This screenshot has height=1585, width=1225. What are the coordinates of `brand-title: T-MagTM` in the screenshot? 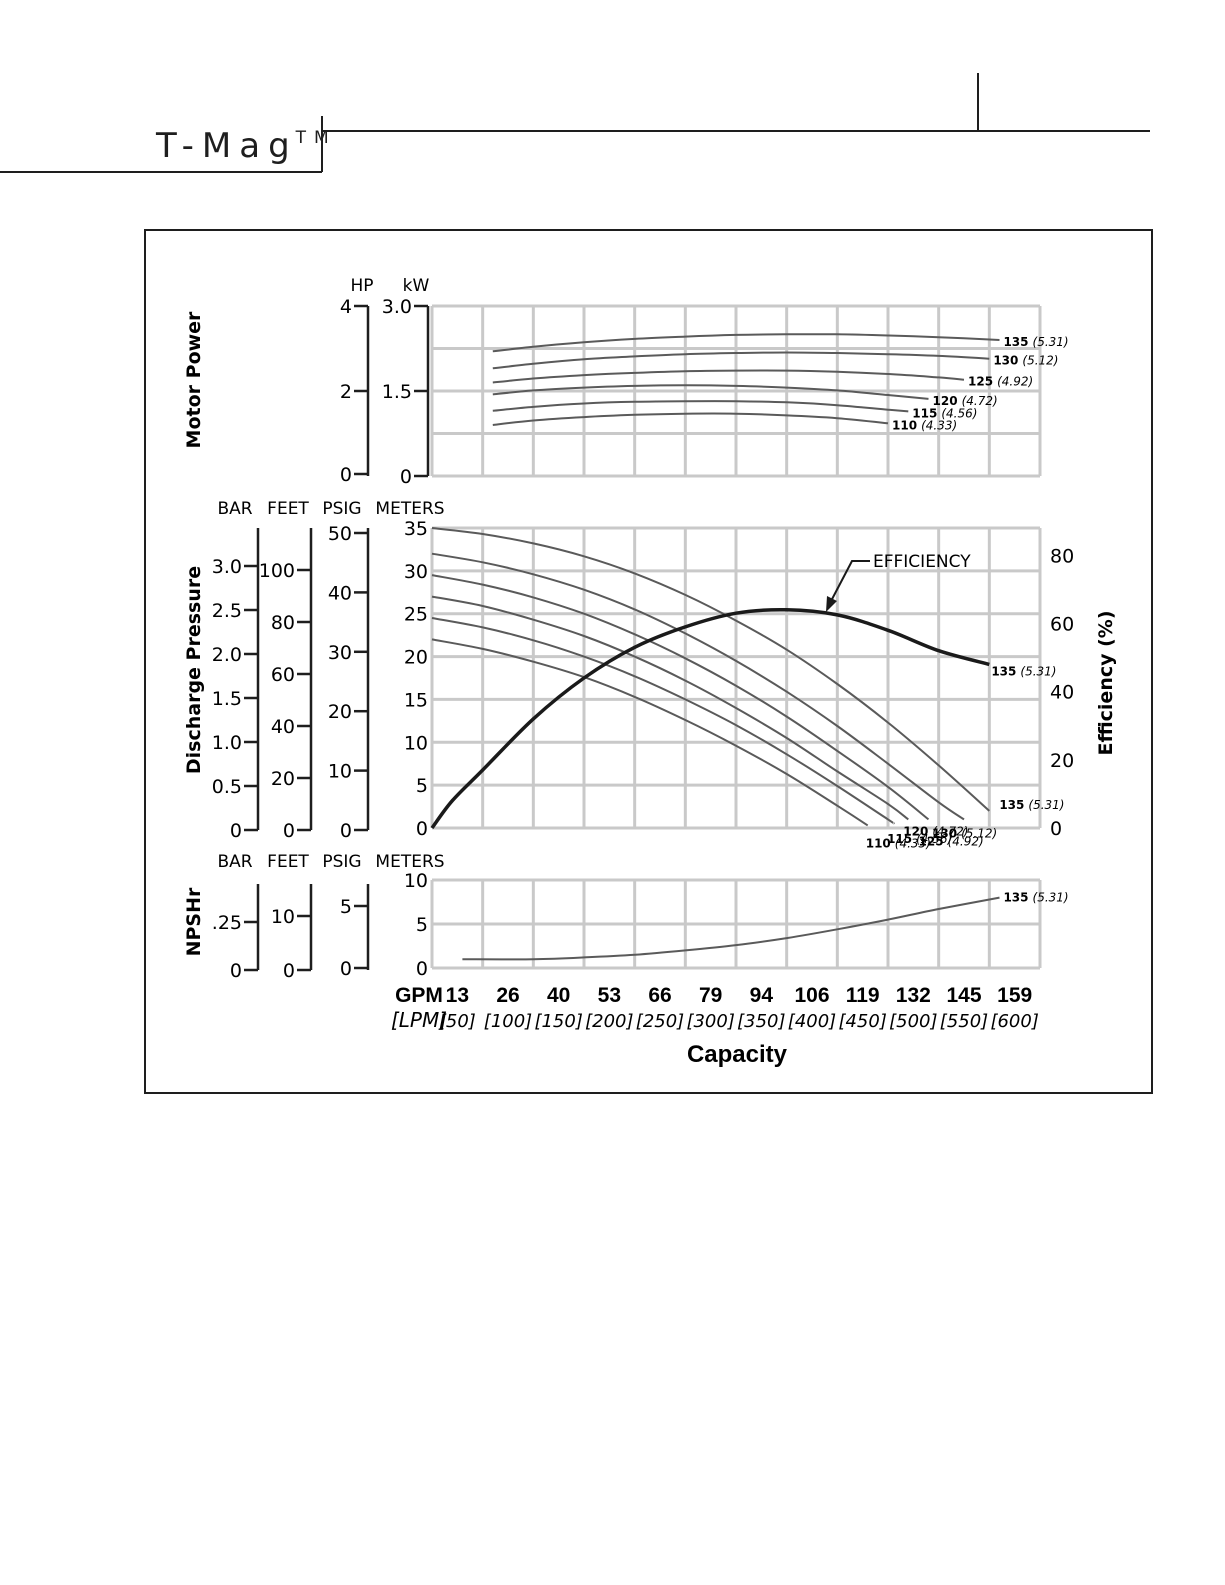 It's located at (246, 146).